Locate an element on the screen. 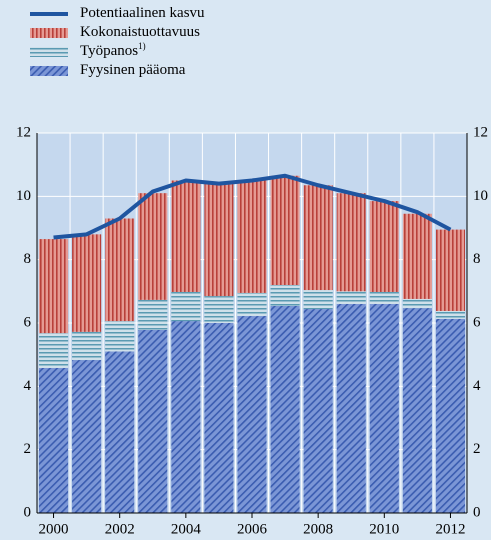  y-tick-label: 2 is located at coordinates (28, 449).